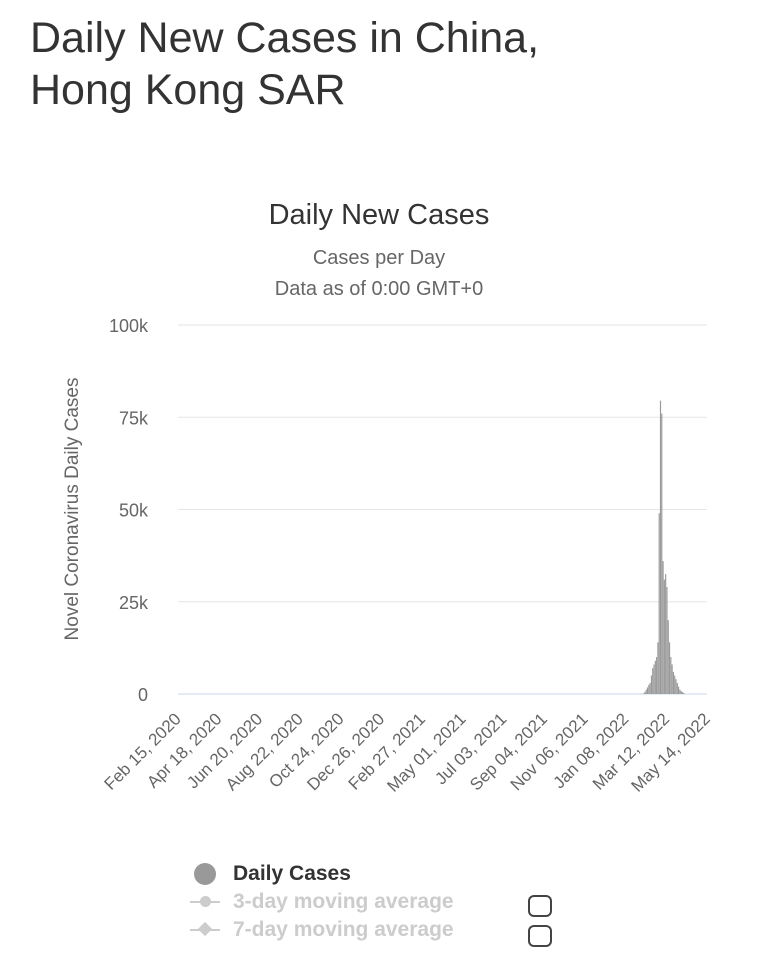 This screenshot has width=757, height=969. What do you see at coordinates (134, 511) in the screenshot?
I see `y-tick-label: 50k` at bounding box center [134, 511].